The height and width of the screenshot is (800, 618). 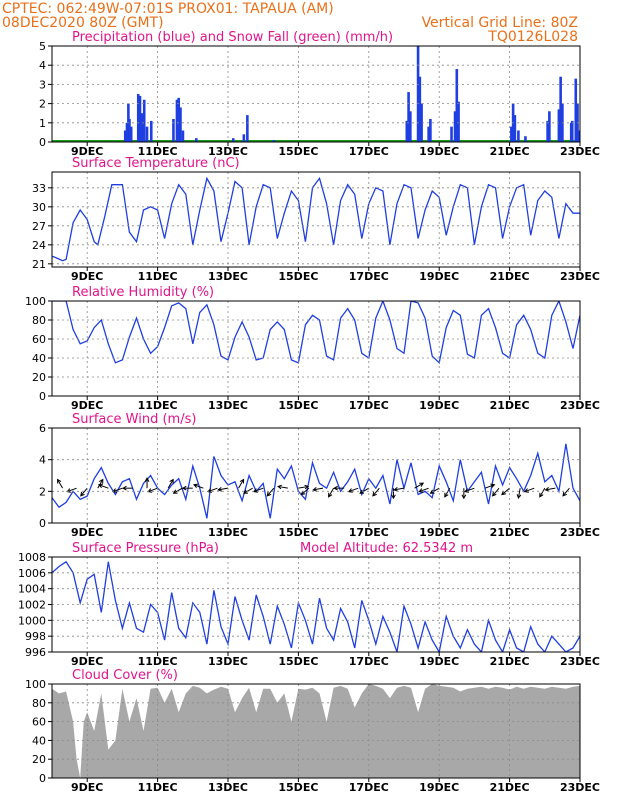 I want to click on wind-series, so click(x=316, y=481).